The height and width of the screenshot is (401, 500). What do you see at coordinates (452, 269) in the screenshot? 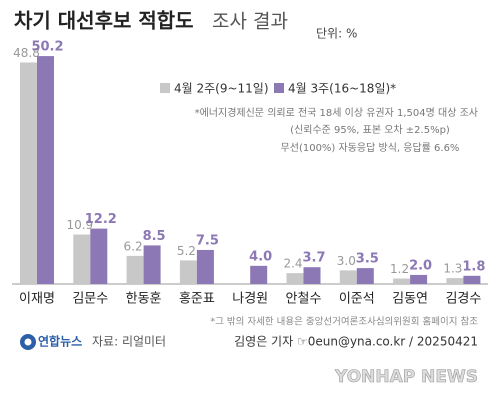
I see `value-label: 1.3` at bounding box center [452, 269].